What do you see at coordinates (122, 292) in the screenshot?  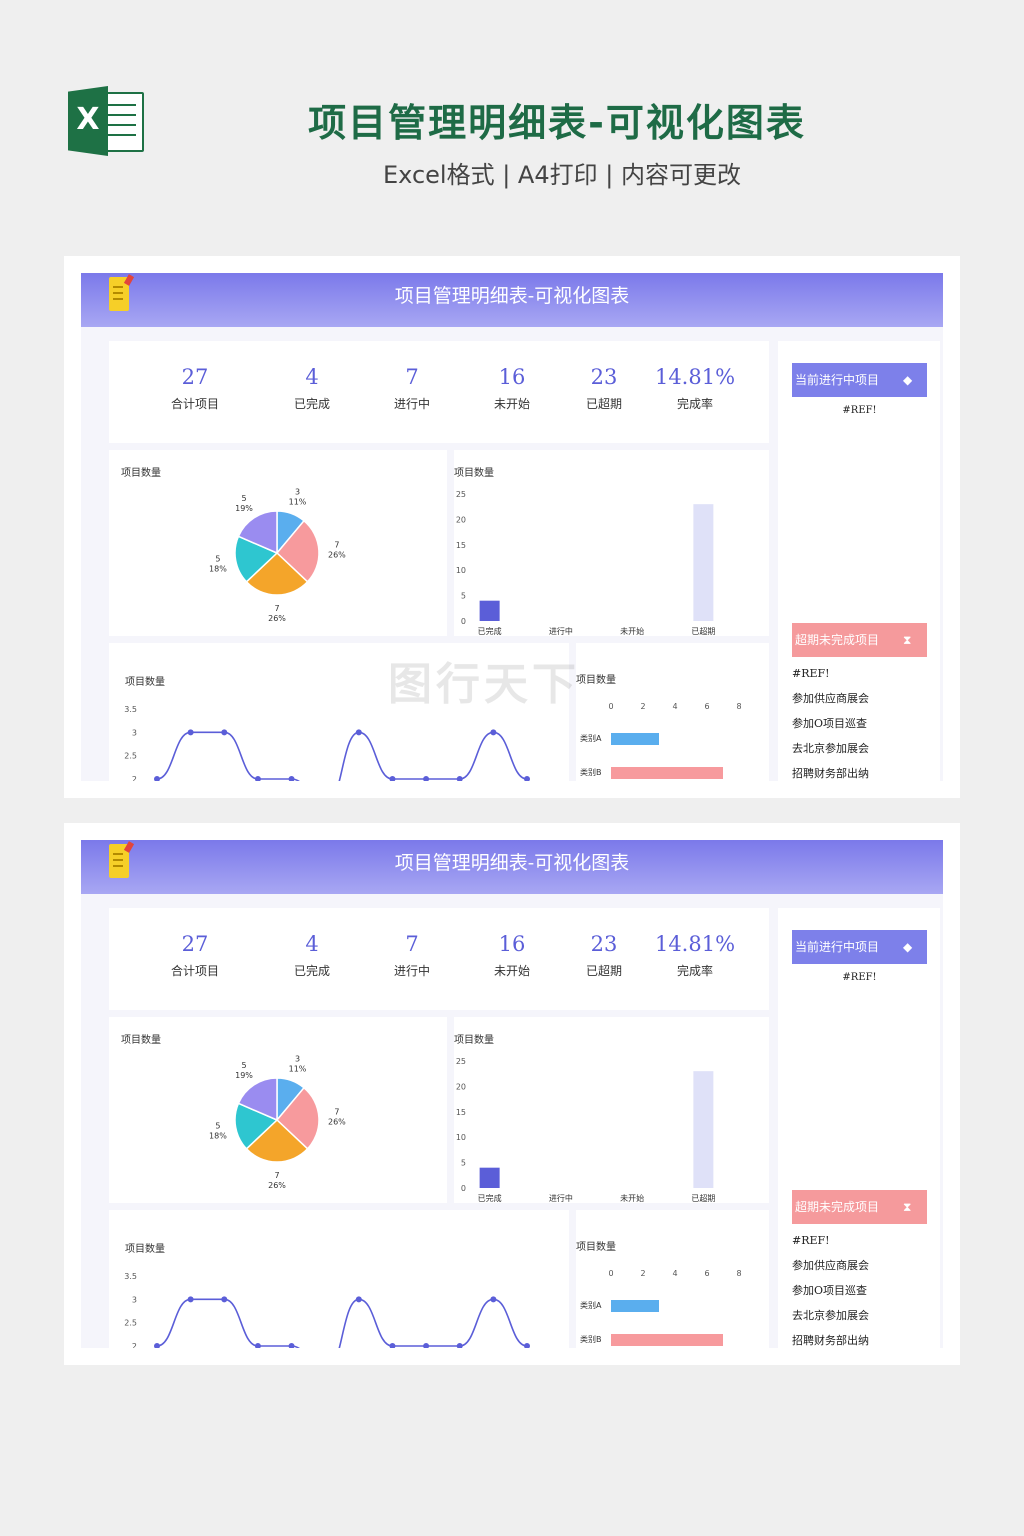 I see `notepad-icon` at bounding box center [122, 292].